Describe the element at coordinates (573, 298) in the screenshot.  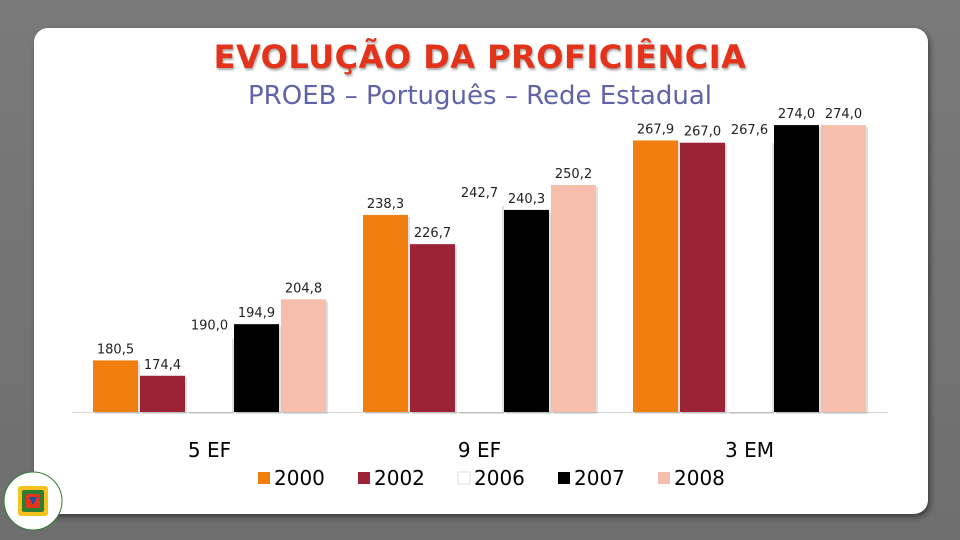
I see `bar-2008-9-ef` at that location.